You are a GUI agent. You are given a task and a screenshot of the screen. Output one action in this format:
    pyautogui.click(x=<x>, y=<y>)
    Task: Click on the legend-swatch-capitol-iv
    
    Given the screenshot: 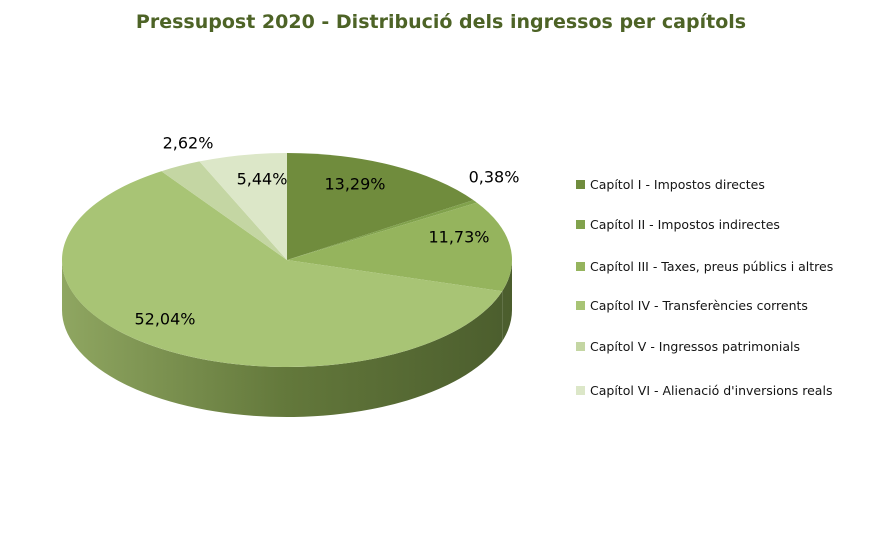 What is the action you would take?
    pyautogui.click(x=580, y=305)
    